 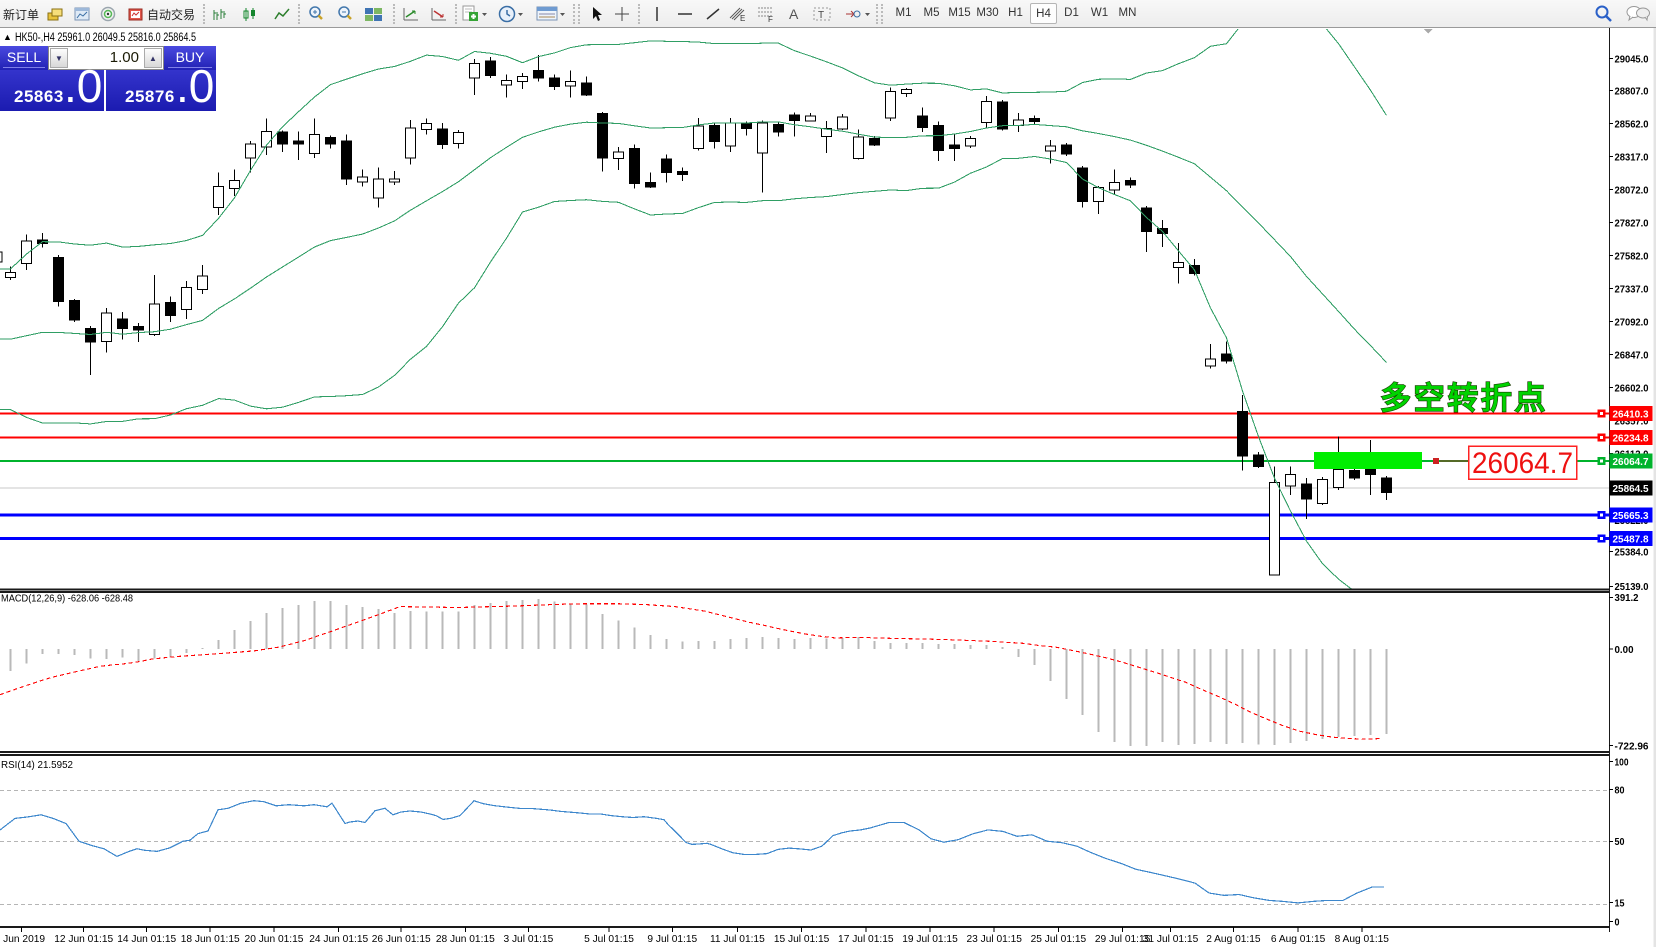 I want to click on svg-text: 80, so click(x=1620, y=790).